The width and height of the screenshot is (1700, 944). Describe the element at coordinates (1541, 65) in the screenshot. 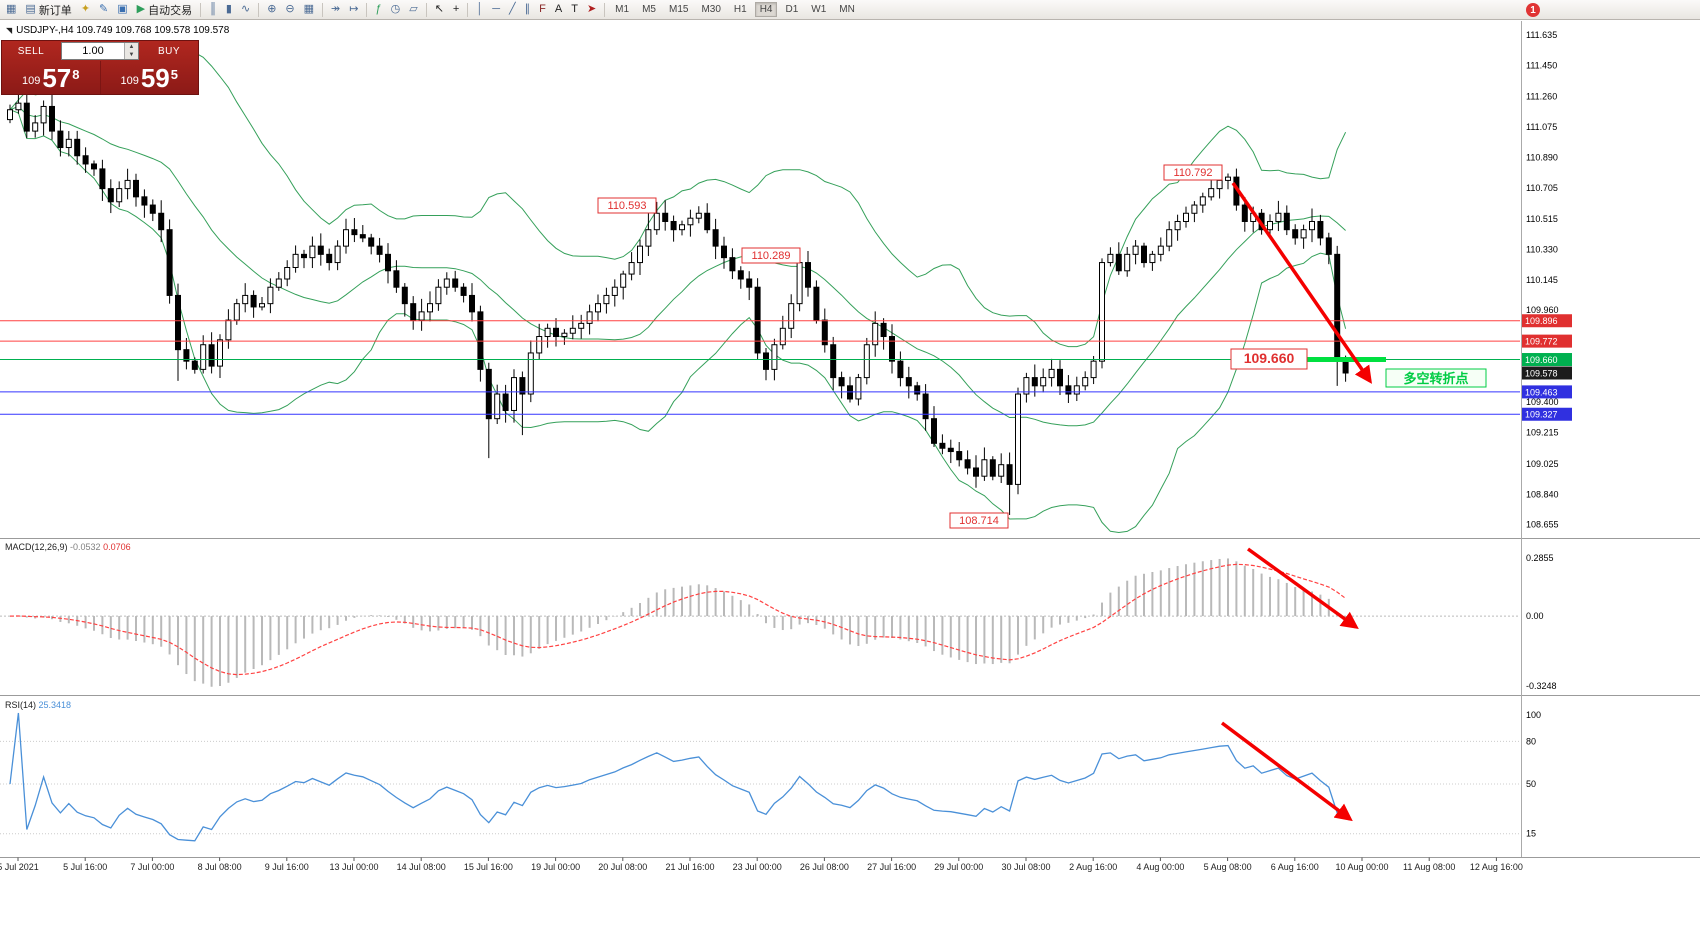

I see `svg-text: 111.450` at that location.